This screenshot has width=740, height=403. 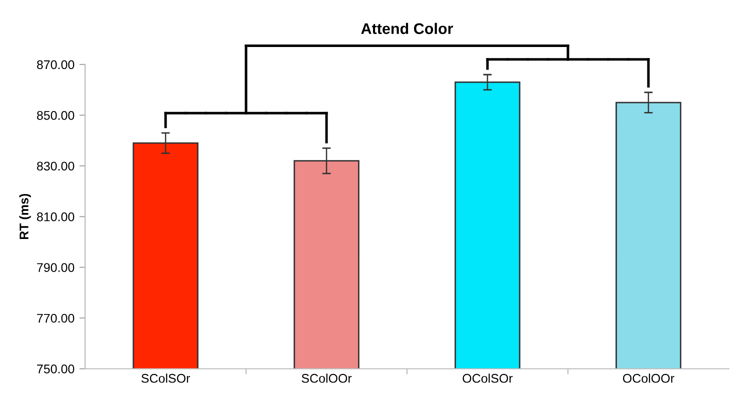 I want to click on x-tick-label: OColOOr, so click(x=648, y=378).